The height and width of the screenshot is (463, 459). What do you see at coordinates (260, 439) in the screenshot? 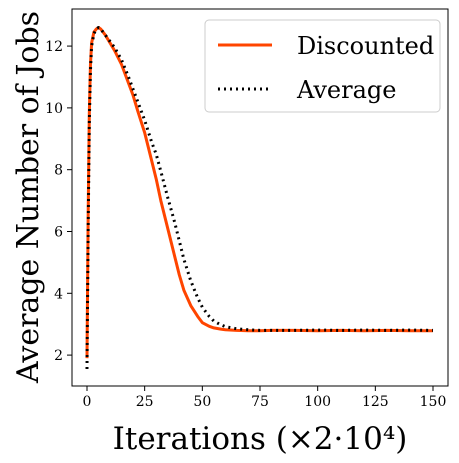
I see `x-axis-title: Iterations (×2·10⁴)` at bounding box center [260, 439].